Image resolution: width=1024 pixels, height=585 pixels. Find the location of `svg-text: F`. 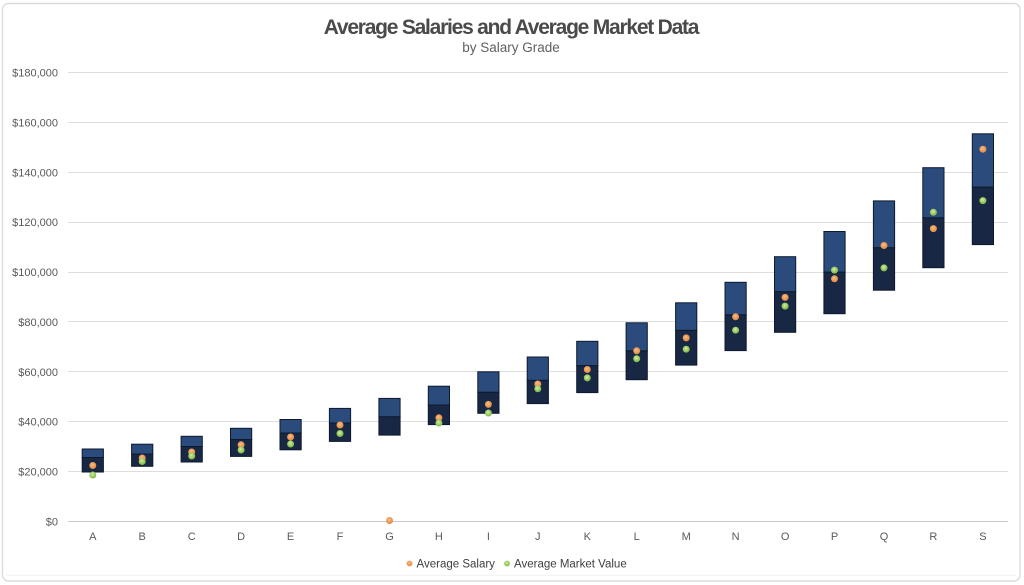

svg-text: F is located at coordinates (340, 537).